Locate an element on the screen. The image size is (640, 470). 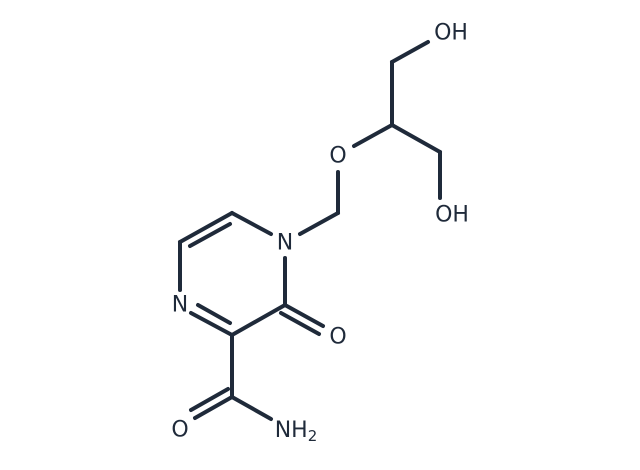
atom-label-main: NH is located at coordinates (291, 430).